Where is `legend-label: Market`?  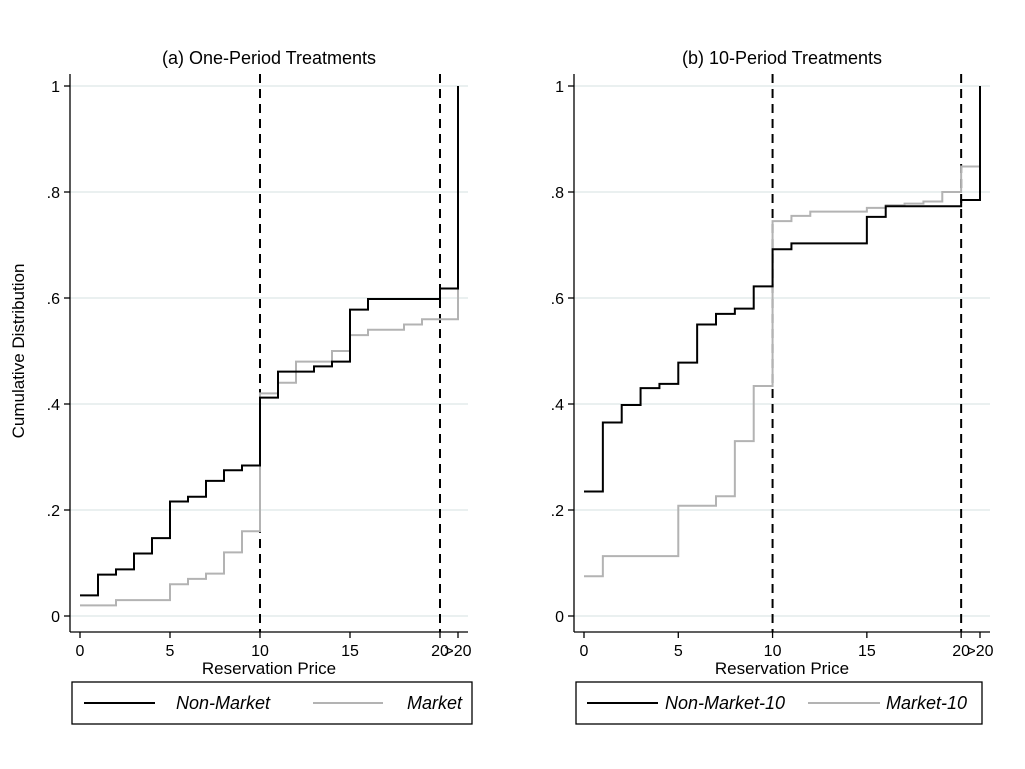
legend-label: Market is located at coordinates (435, 703).